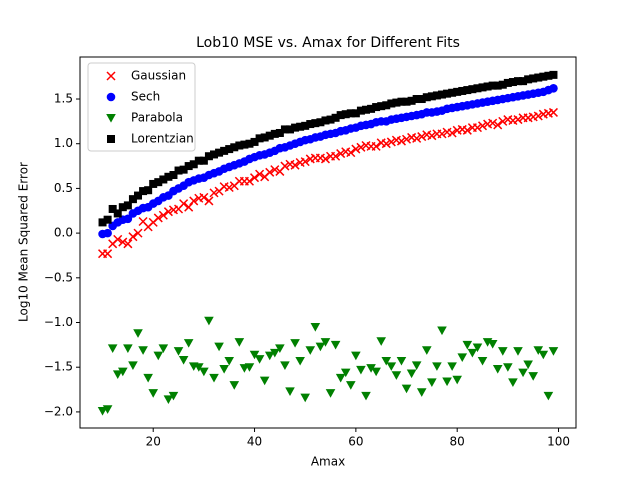 This screenshot has width=640, height=480. Describe the element at coordinates (58, 322) in the screenshot. I see `y-tick-label: −1.0` at that location.